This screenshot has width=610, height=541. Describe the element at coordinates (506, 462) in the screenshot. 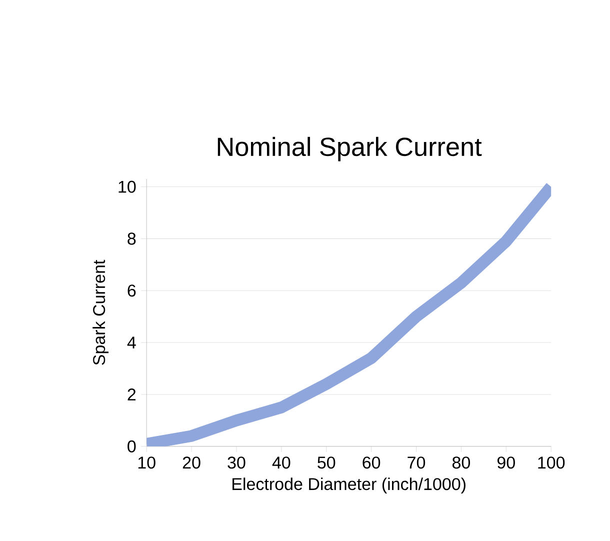

I see `x-tick-label: 90` at that location.